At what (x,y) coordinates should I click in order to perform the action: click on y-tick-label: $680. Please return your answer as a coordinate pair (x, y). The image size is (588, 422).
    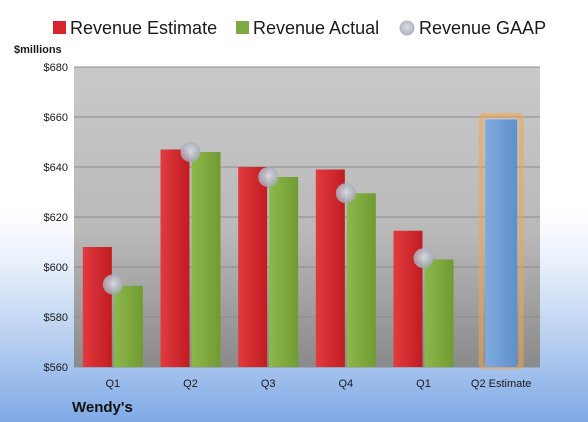
    Looking at the image, I should click on (56, 68).